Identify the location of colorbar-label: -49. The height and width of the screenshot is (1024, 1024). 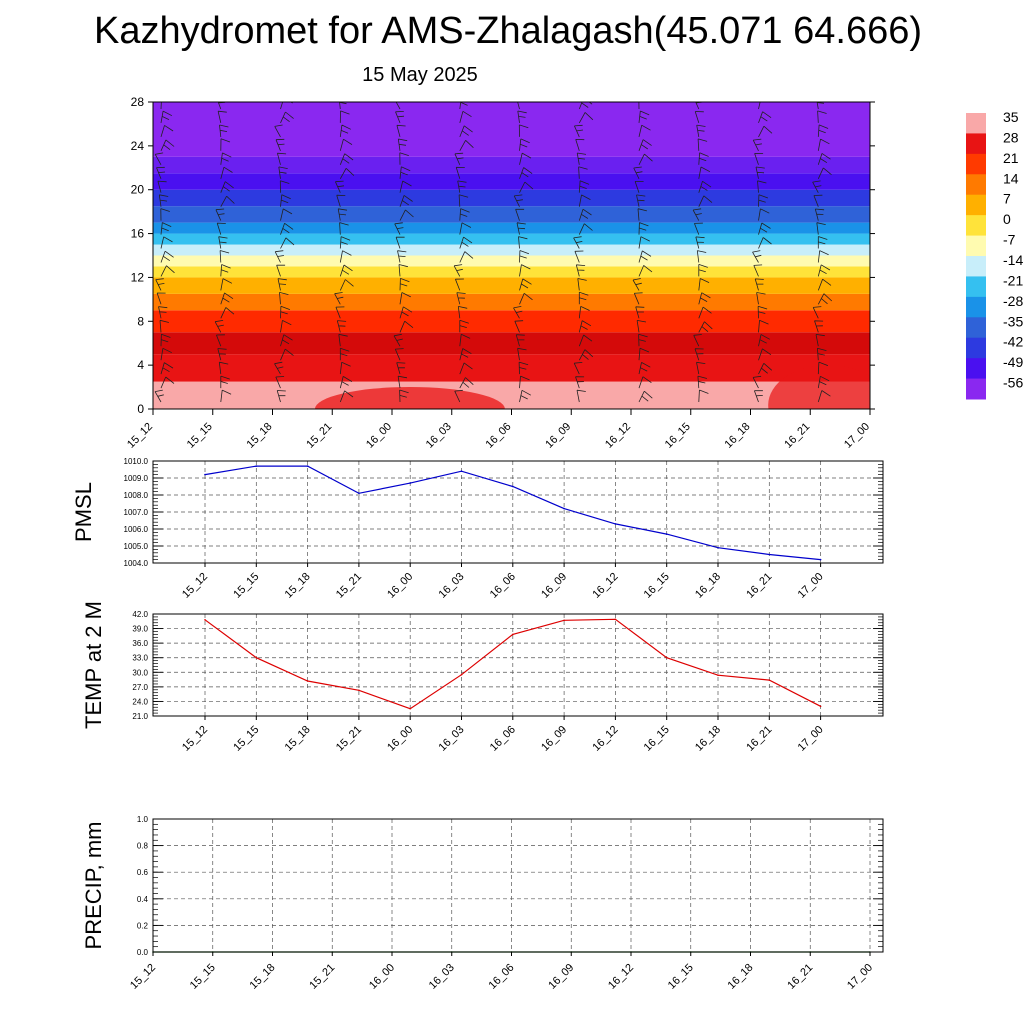
(1013, 362).